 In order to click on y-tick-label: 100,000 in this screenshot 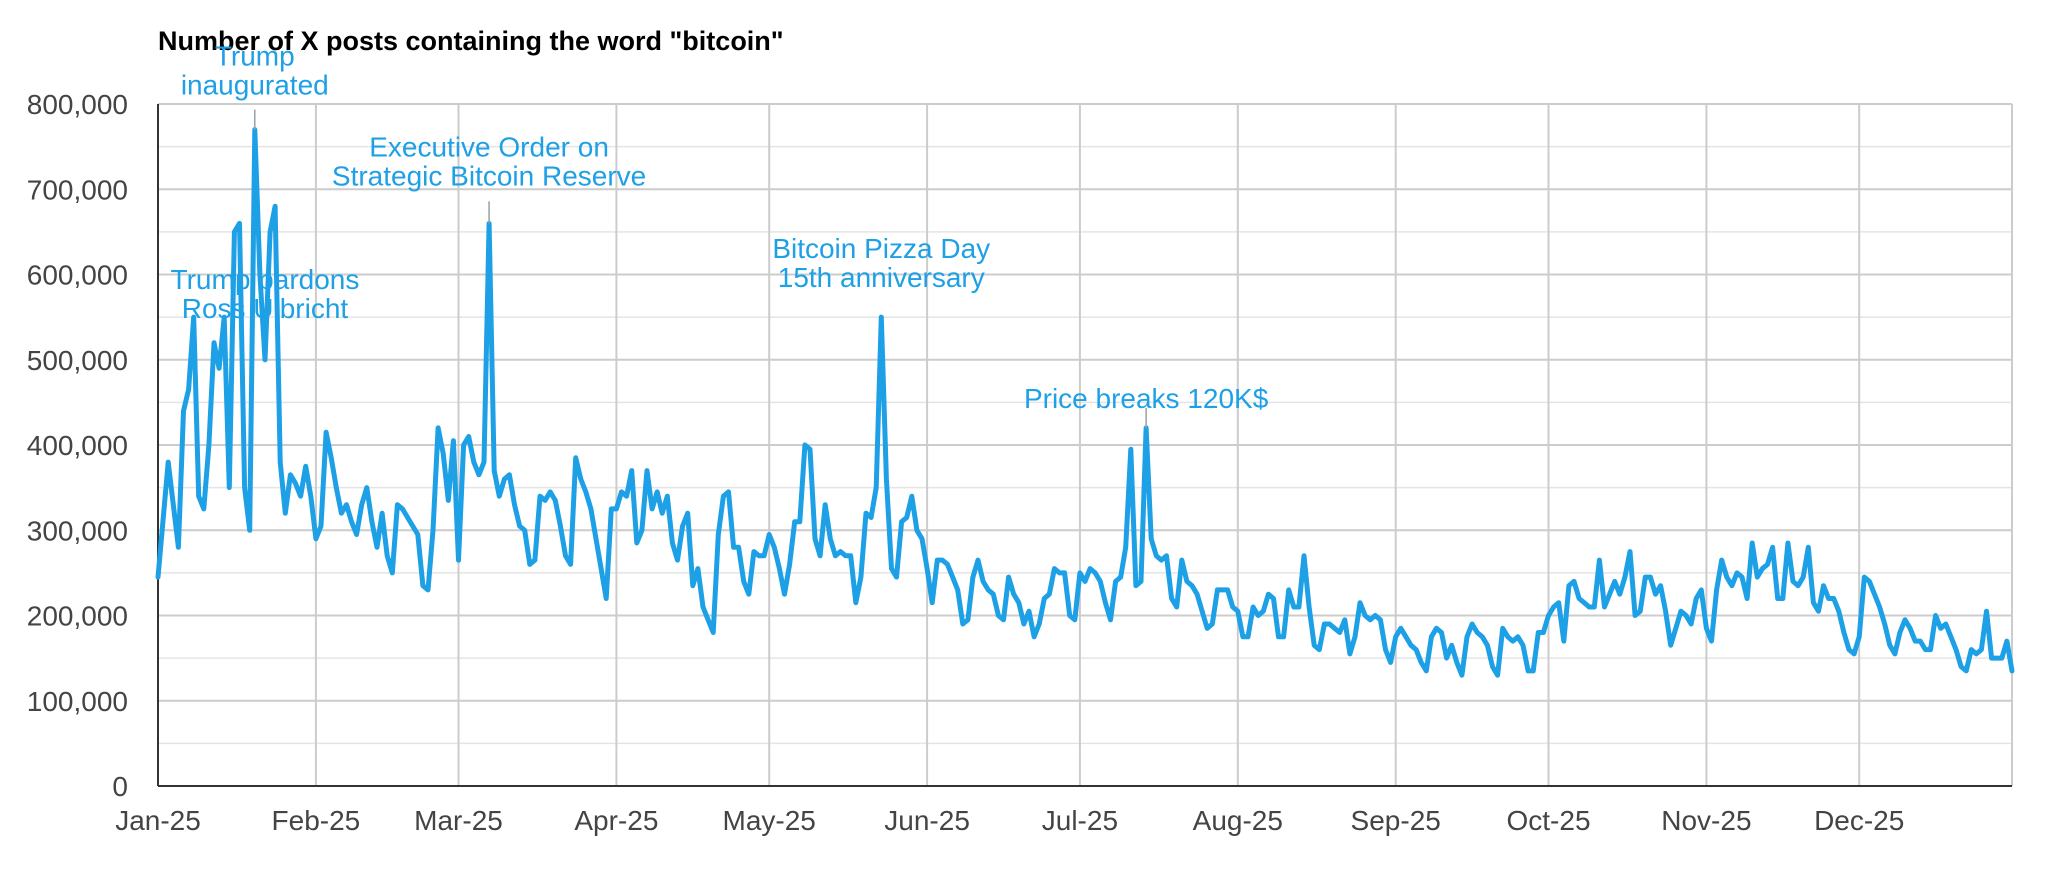, I will do `click(77, 701)`.